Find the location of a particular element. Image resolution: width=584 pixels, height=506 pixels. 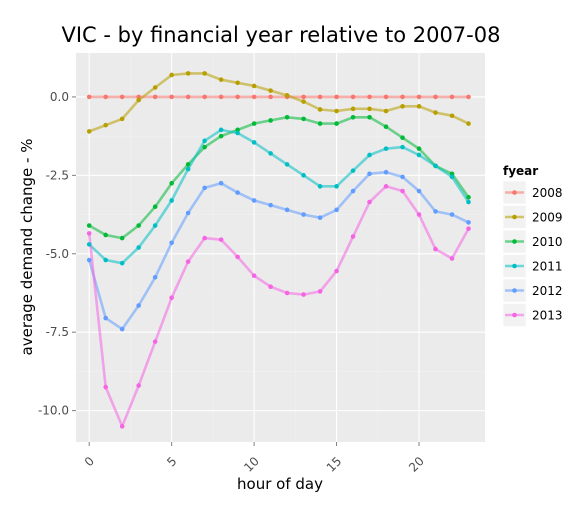

x-axis-title: hour of day is located at coordinates (280, 484).